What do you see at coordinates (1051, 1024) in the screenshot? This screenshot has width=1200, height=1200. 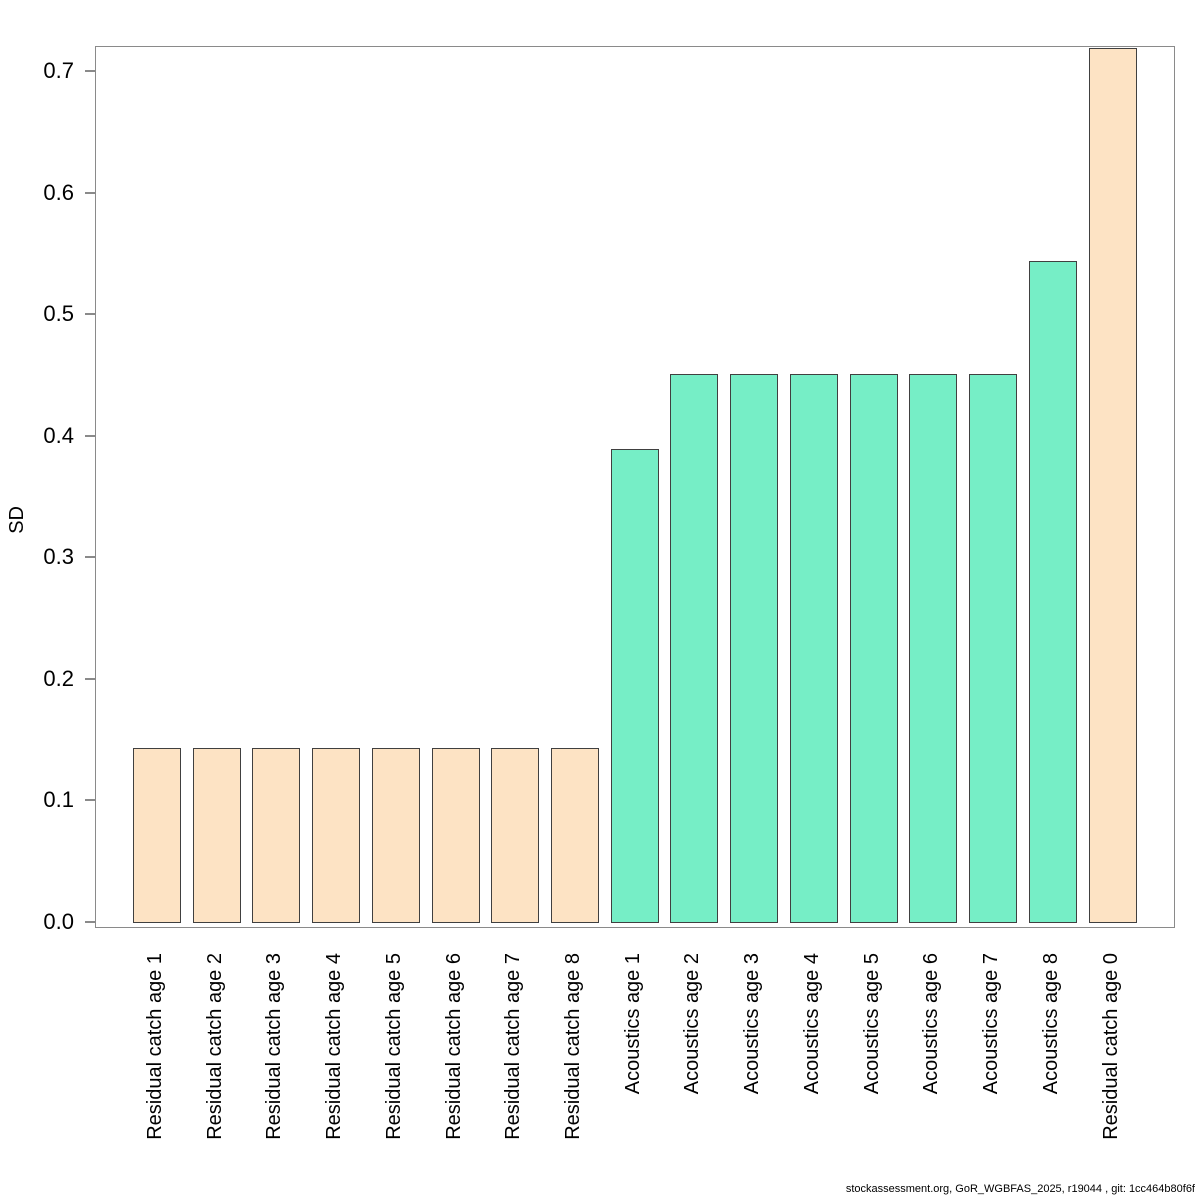 I see `x-tick-label: Acoustics age 8` at bounding box center [1051, 1024].